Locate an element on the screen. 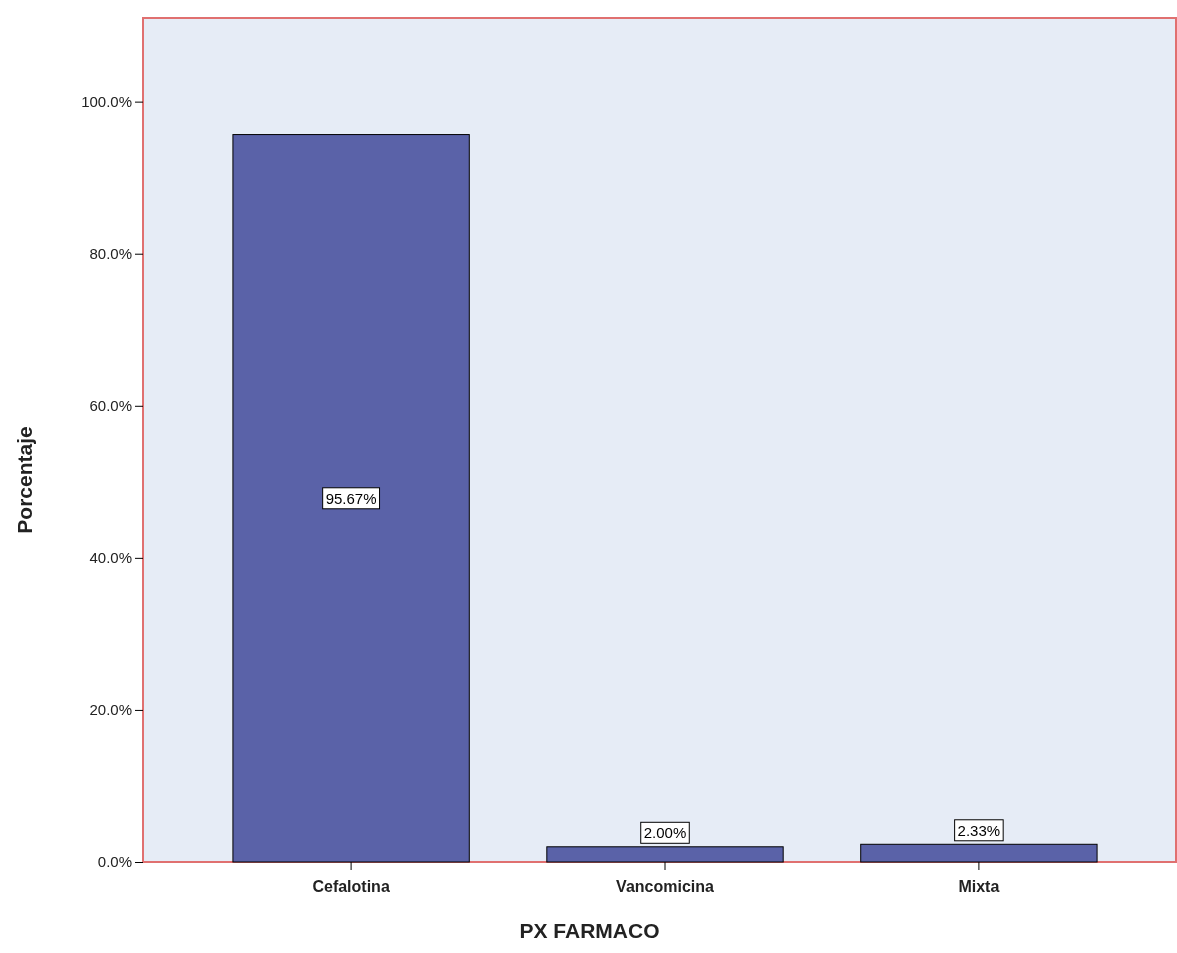  y-tick-label: 0.0% is located at coordinates (114, 862).